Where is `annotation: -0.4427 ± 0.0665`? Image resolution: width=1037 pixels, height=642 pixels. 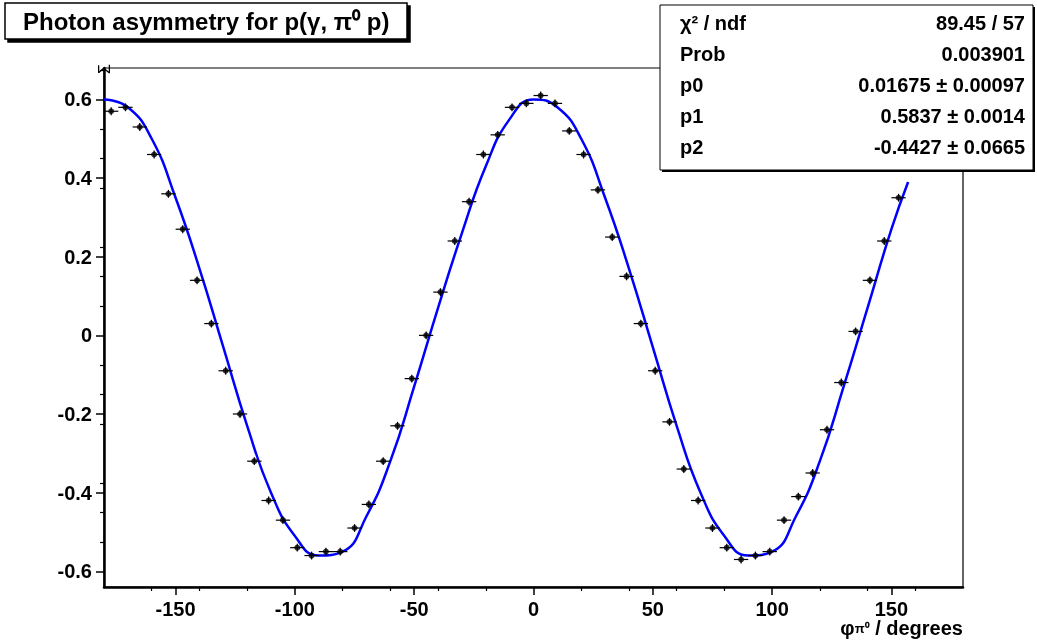
annotation: -0.4427 ± 0.0665 is located at coordinates (949, 147).